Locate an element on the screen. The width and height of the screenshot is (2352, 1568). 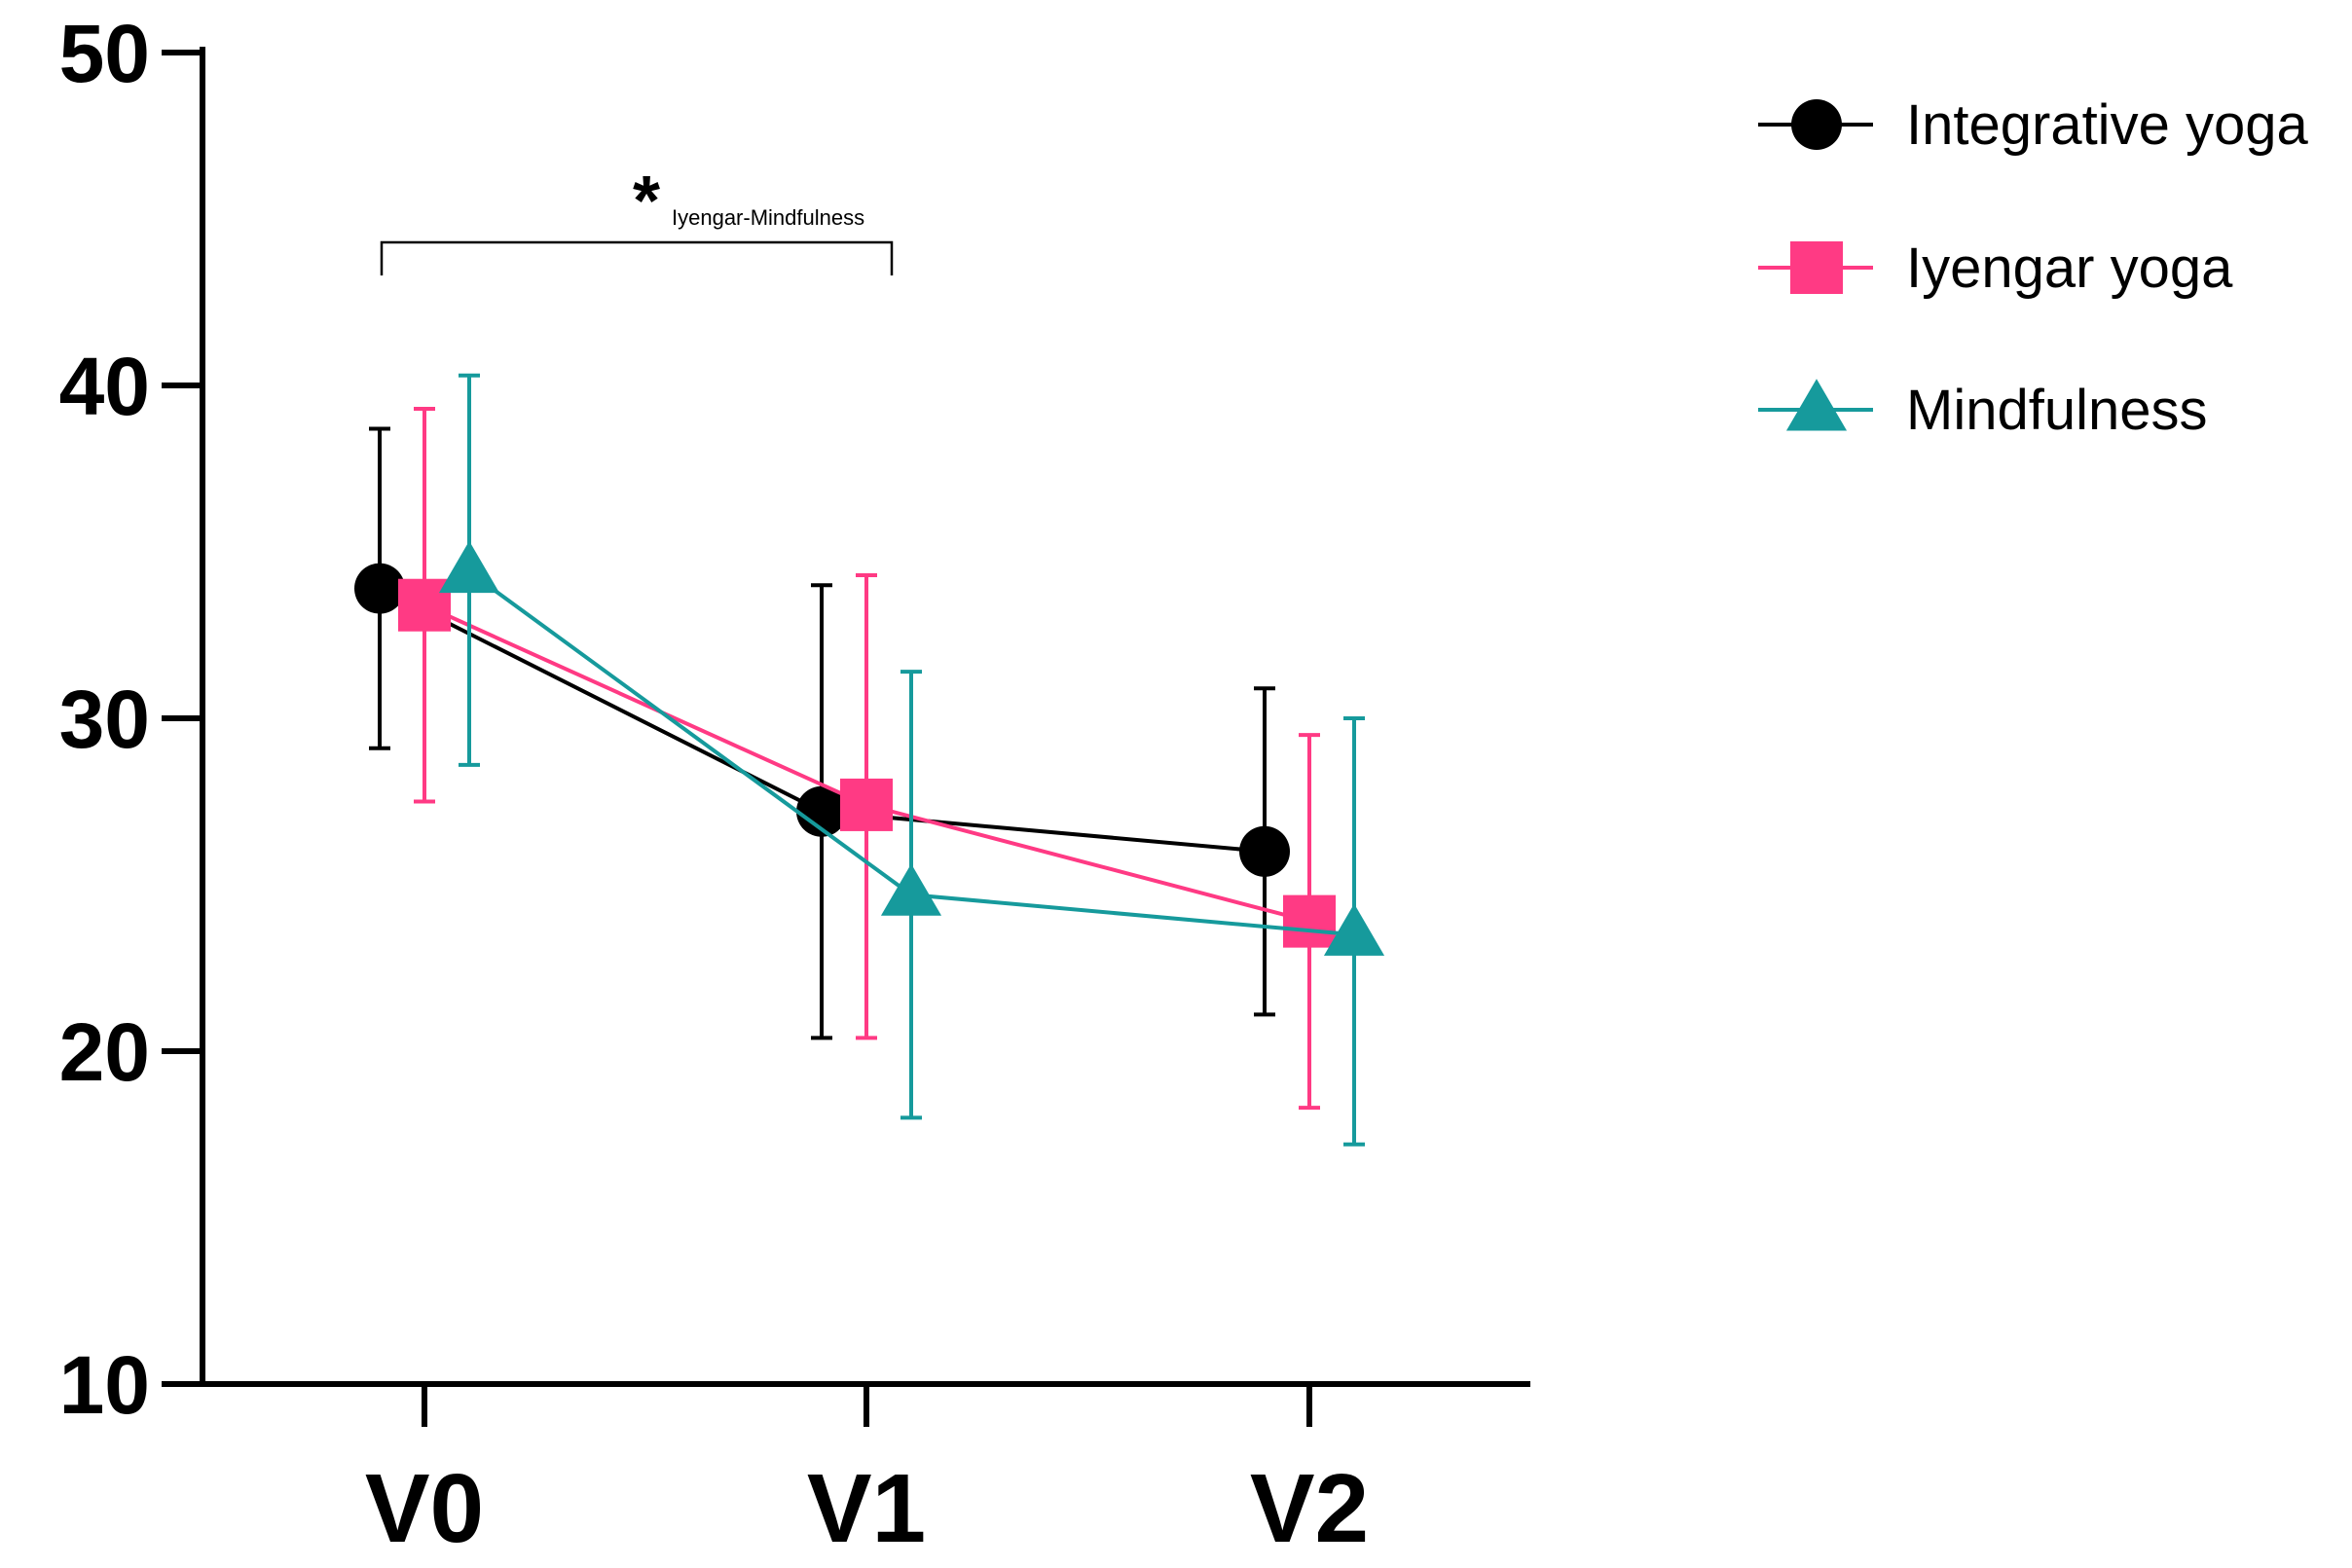
y-tick-label: 40 is located at coordinates (104, 386).